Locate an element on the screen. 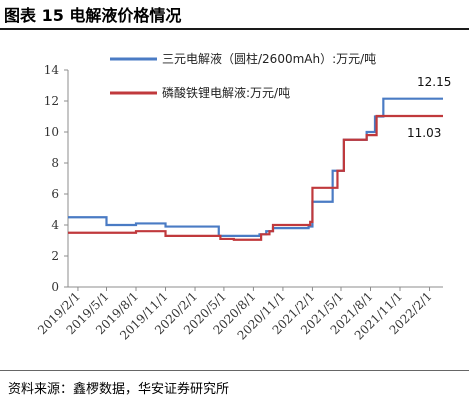  legend-label-series-1: 三元电解液（圆柱/2600mAh）:万元/吨 is located at coordinates (269, 58).